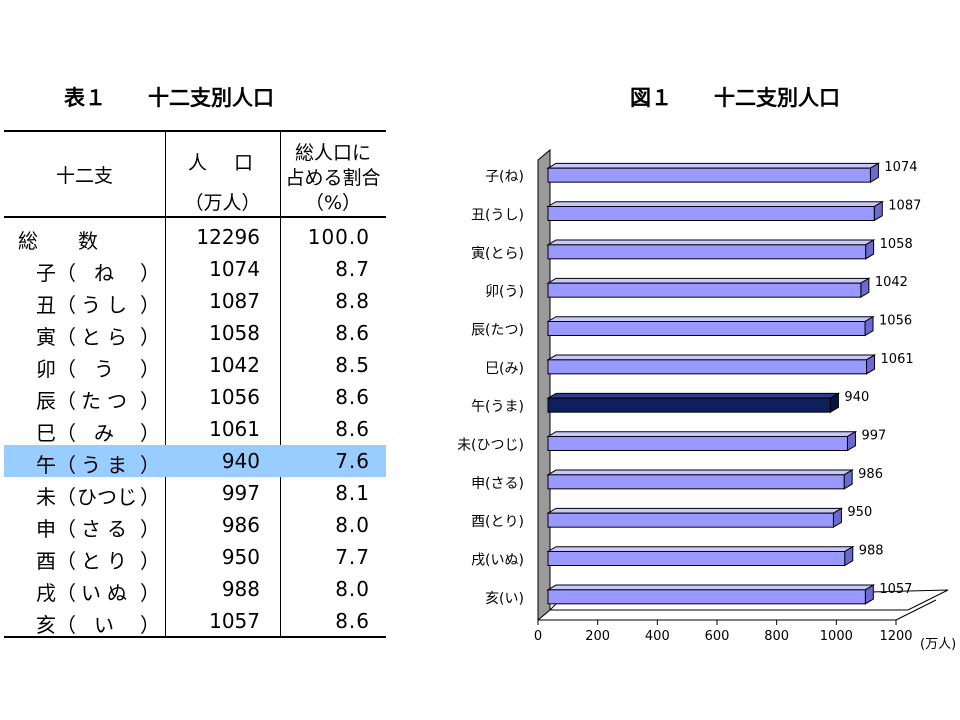  Describe the element at coordinates (735, 98) in the screenshot. I see `chart-title: 図１ 十二支別人口` at that location.